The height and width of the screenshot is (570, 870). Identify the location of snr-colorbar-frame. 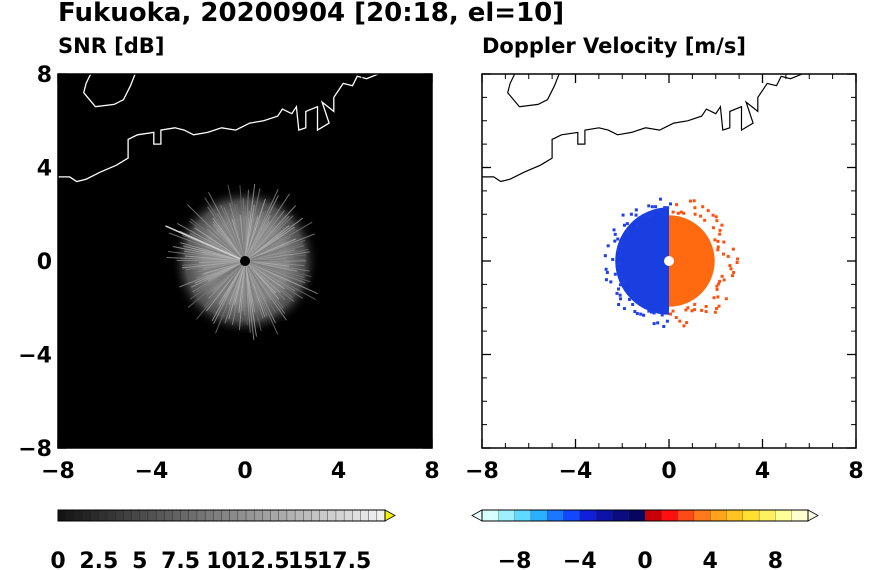
(221, 515).